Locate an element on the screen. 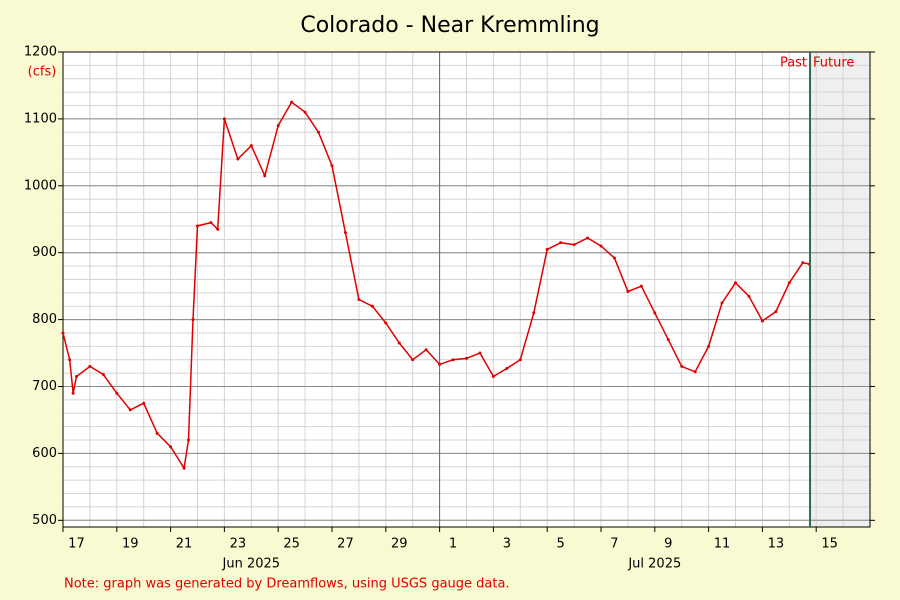  x-tick-label: 17 is located at coordinates (76, 544).